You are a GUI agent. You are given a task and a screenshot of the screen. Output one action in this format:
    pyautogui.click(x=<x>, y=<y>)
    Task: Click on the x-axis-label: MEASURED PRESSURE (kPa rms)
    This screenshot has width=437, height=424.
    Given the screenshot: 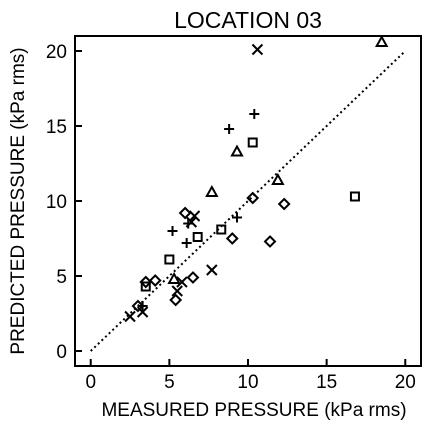 What is the action you would take?
    pyautogui.click(x=253, y=410)
    